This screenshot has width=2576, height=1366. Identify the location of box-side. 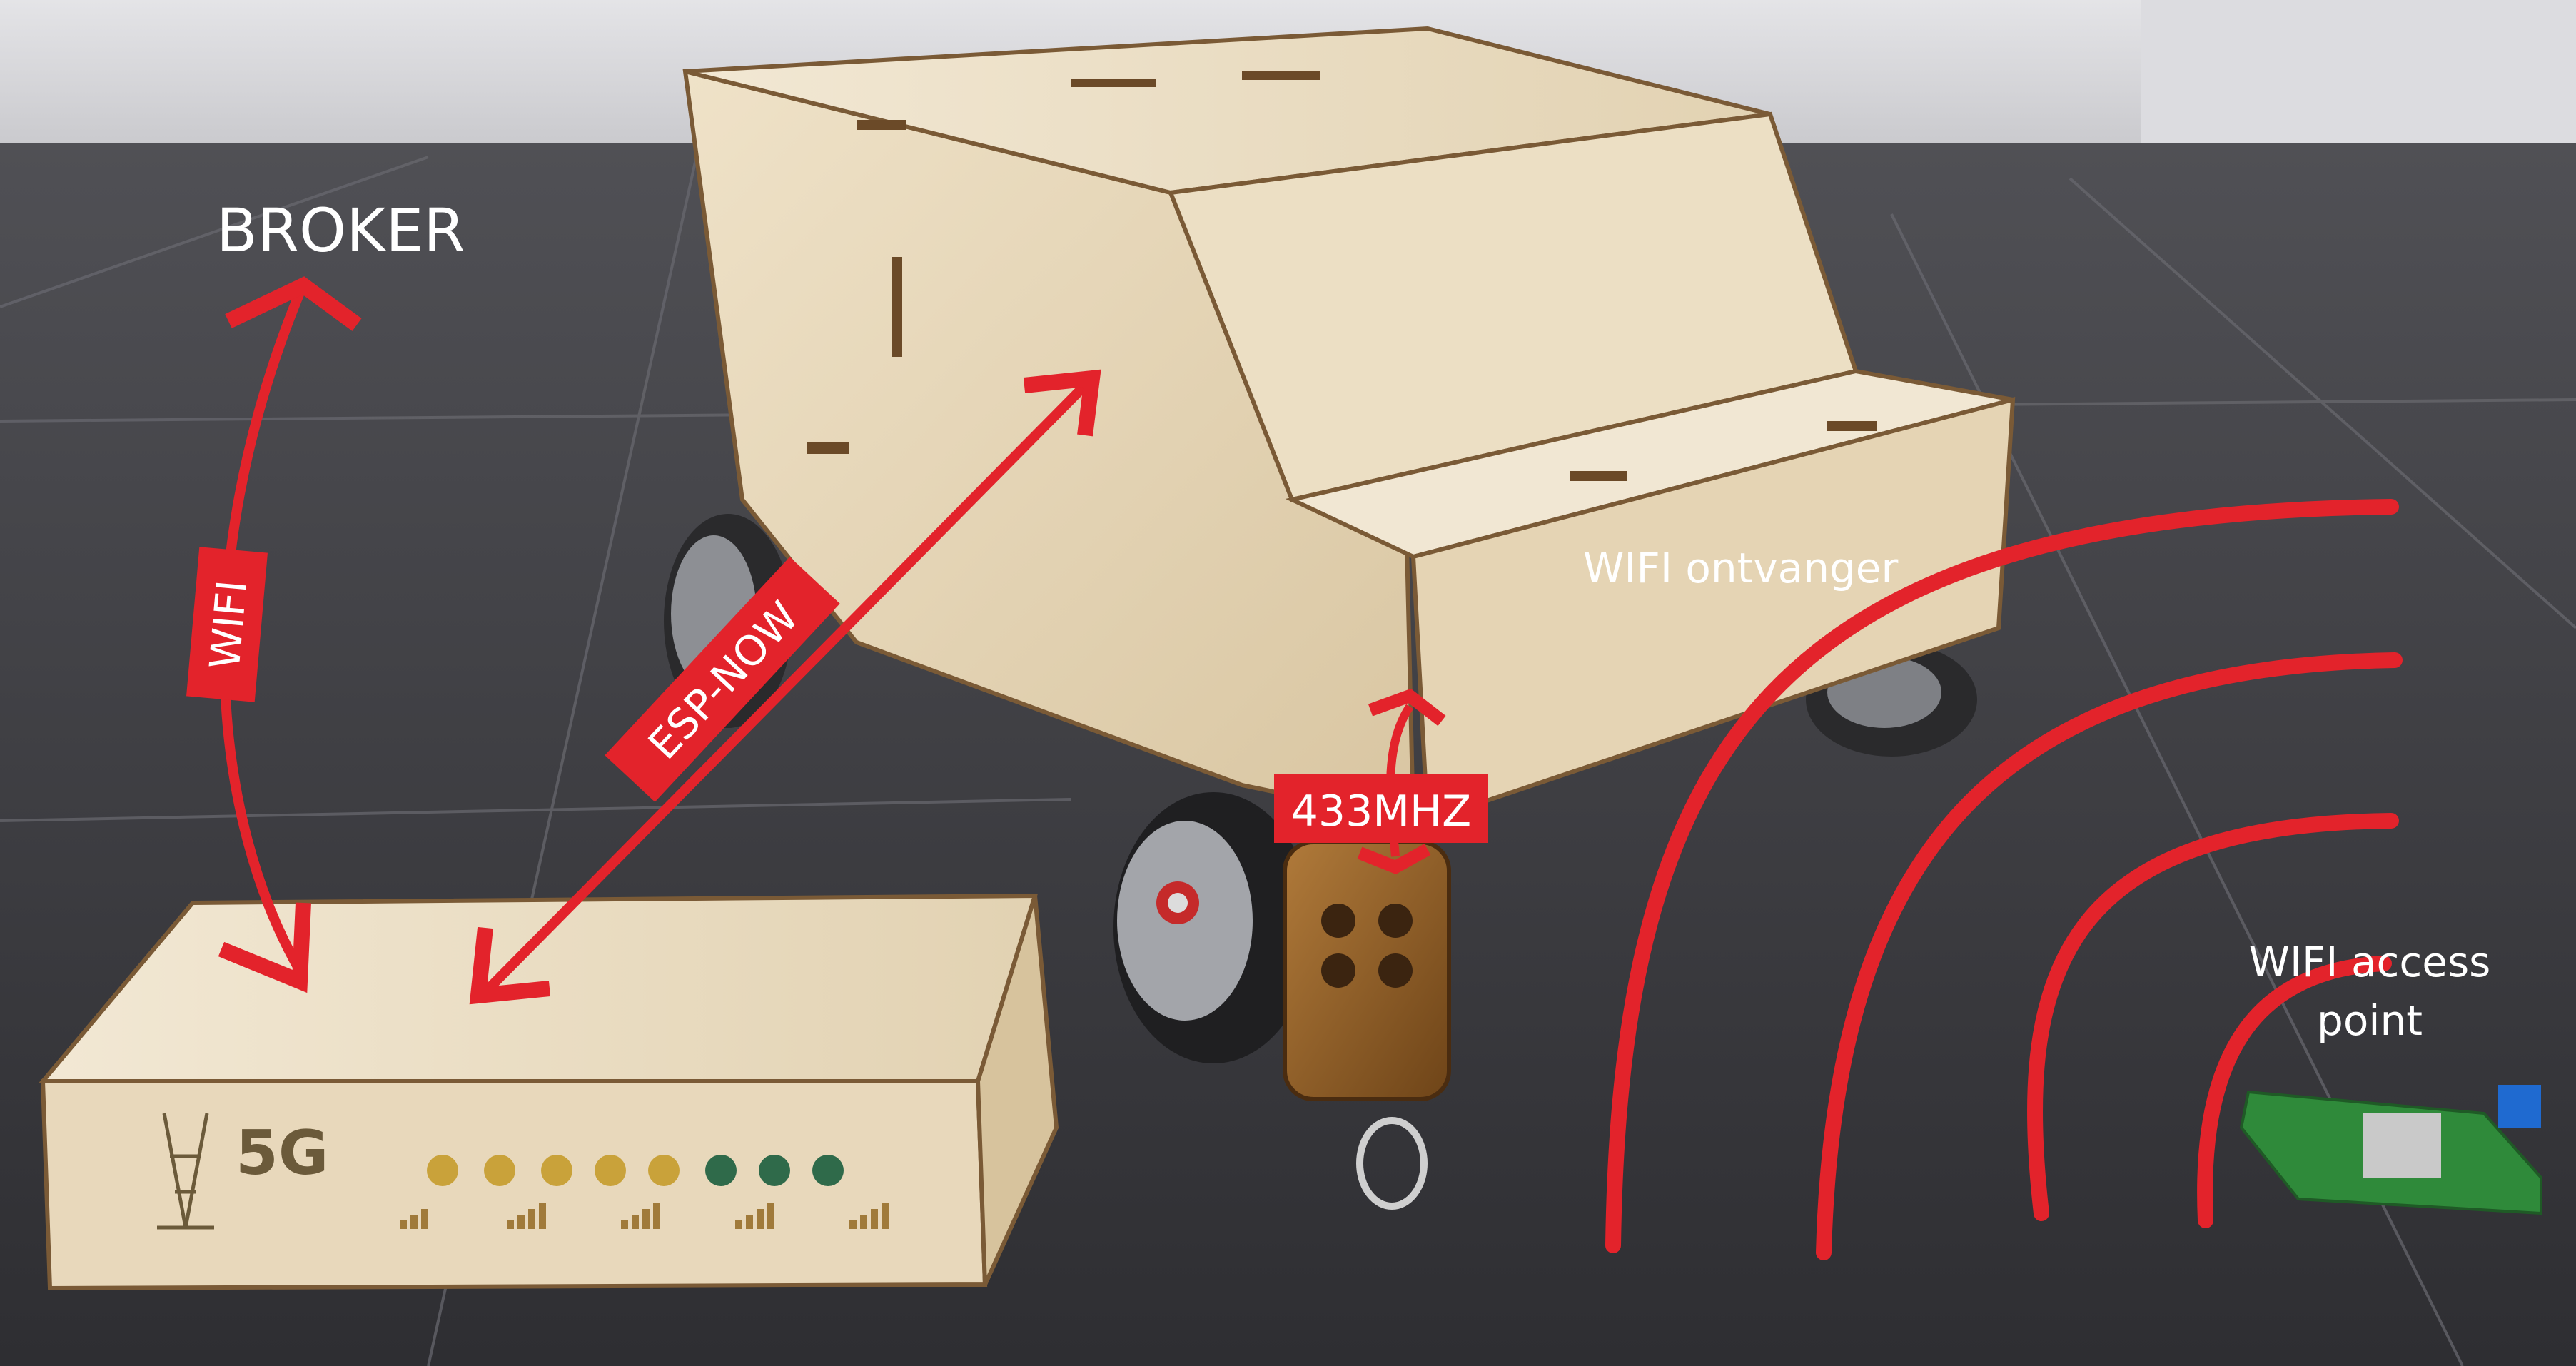
(1017, 1090).